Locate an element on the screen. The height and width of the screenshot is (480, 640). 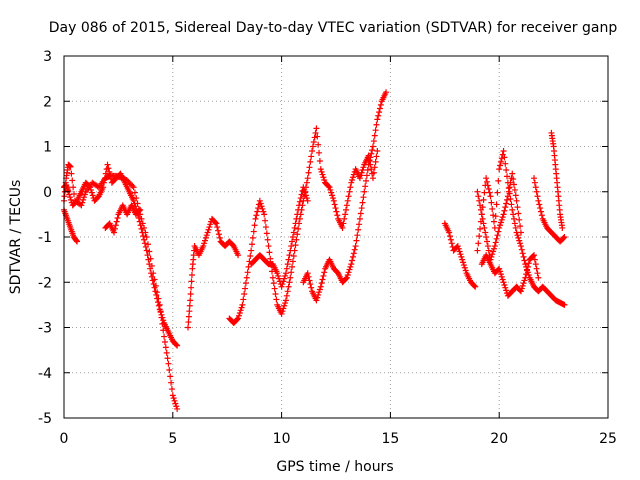
series-s2 is located at coordinates (121, 255).